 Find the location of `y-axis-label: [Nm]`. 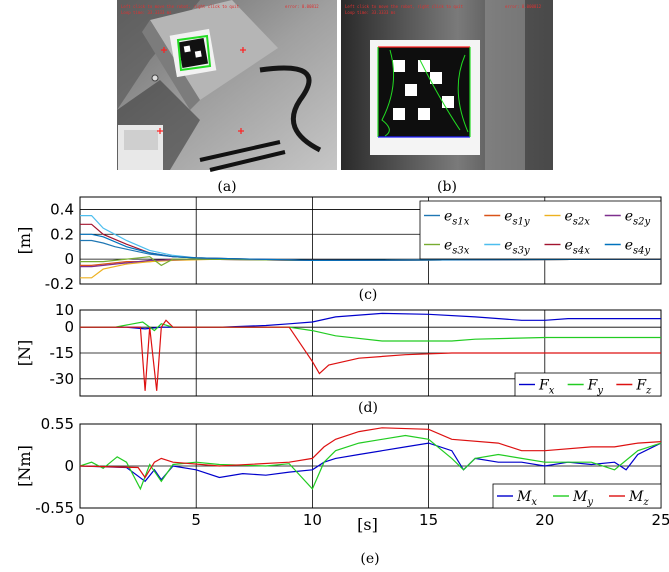

y-axis-label: [Nm] is located at coordinates (24, 466).